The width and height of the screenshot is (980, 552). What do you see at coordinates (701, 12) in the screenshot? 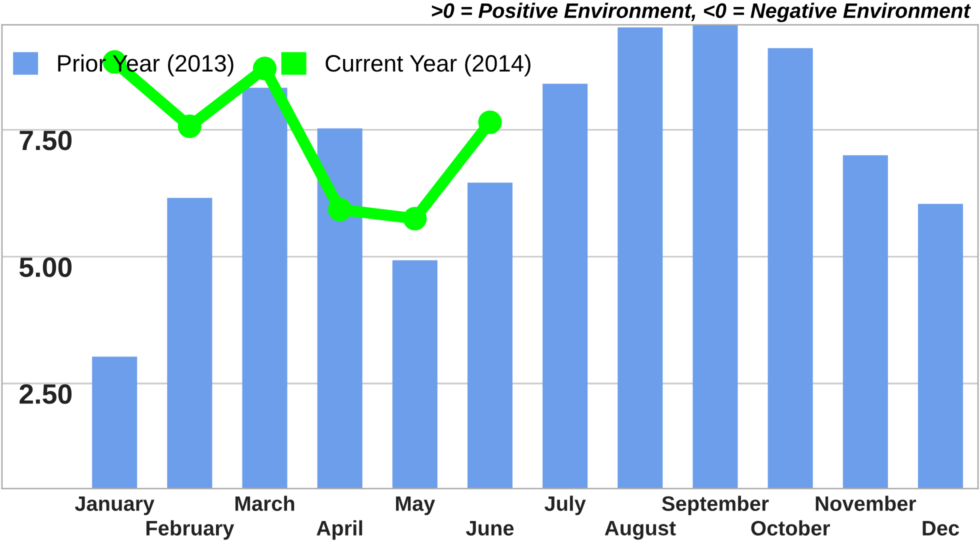
I see `chart-title: >0 = Positive Environment, <0 = Negative Environment` at bounding box center [701, 12].